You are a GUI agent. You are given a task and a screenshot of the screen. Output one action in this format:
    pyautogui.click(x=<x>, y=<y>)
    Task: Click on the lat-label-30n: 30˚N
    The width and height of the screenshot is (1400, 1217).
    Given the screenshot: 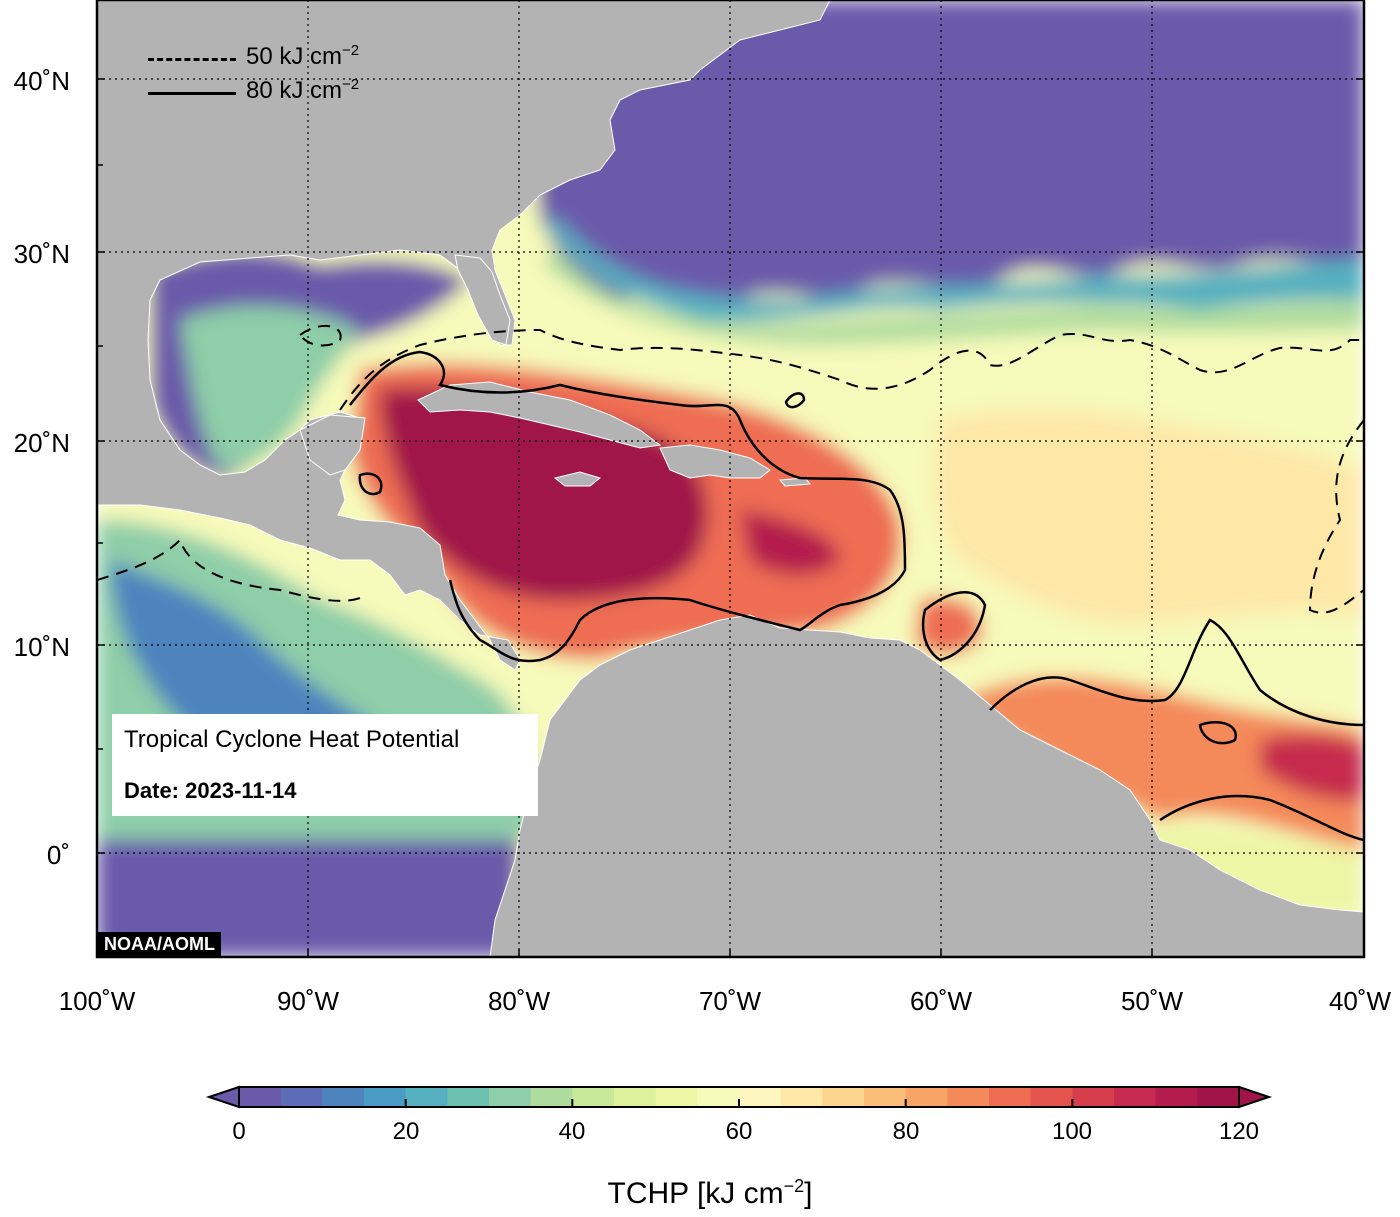 What is the action you would take?
    pyautogui.click(x=41, y=254)
    